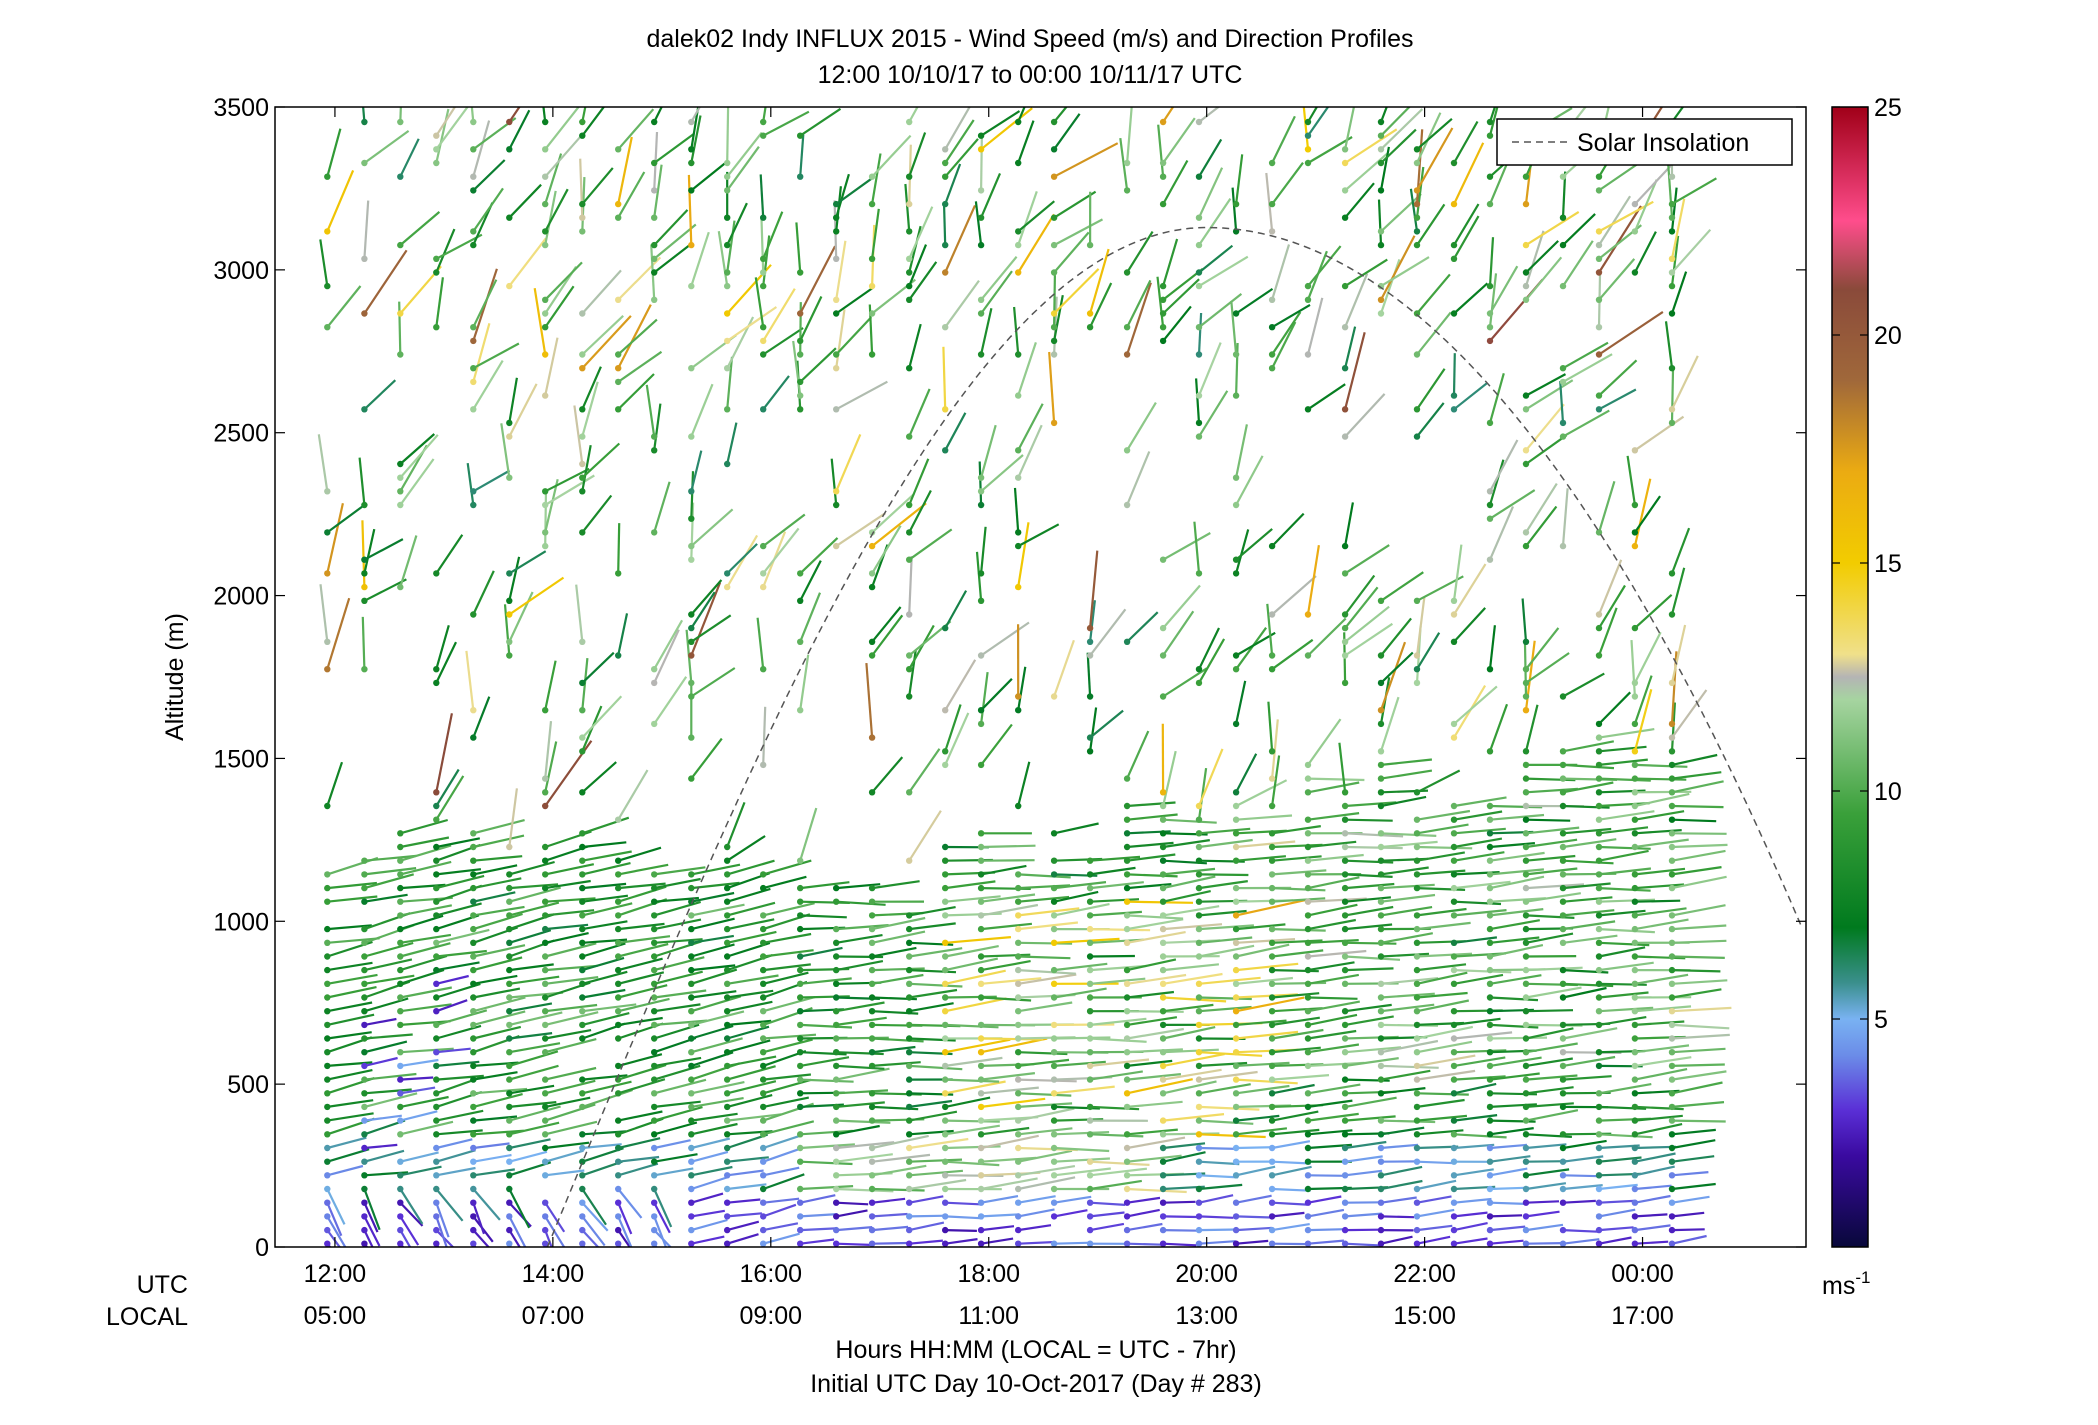 Image resolution: width=2098 pixels, height=1425 pixels. What do you see at coordinates (335, 1316) in the screenshot?
I see `x-tick-label-local: 05:00` at bounding box center [335, 1316].